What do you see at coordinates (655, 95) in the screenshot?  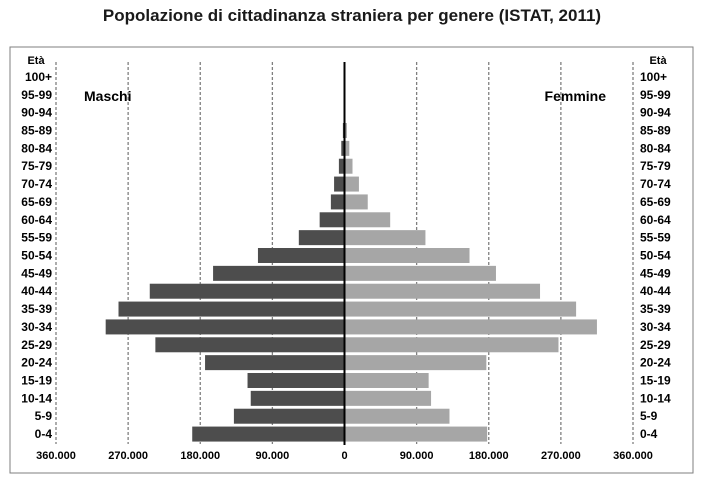 I see `age-label-right-95-99: 95-99` at bounding box center [655, 95].